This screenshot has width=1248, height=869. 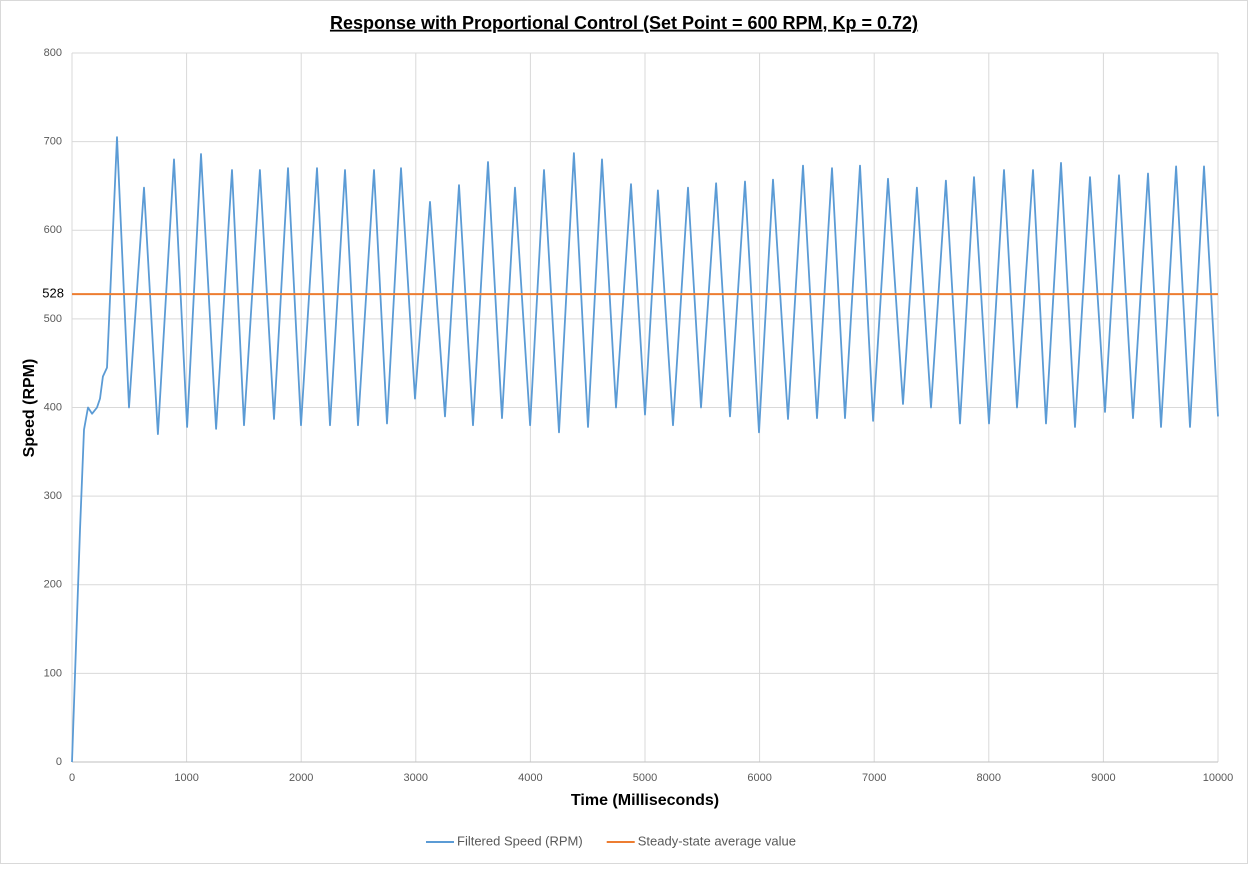 What do you see at coordinates (53, 585) in the screenshot?
I see `y-tick-label: 200` at bounding box center [53, 585].